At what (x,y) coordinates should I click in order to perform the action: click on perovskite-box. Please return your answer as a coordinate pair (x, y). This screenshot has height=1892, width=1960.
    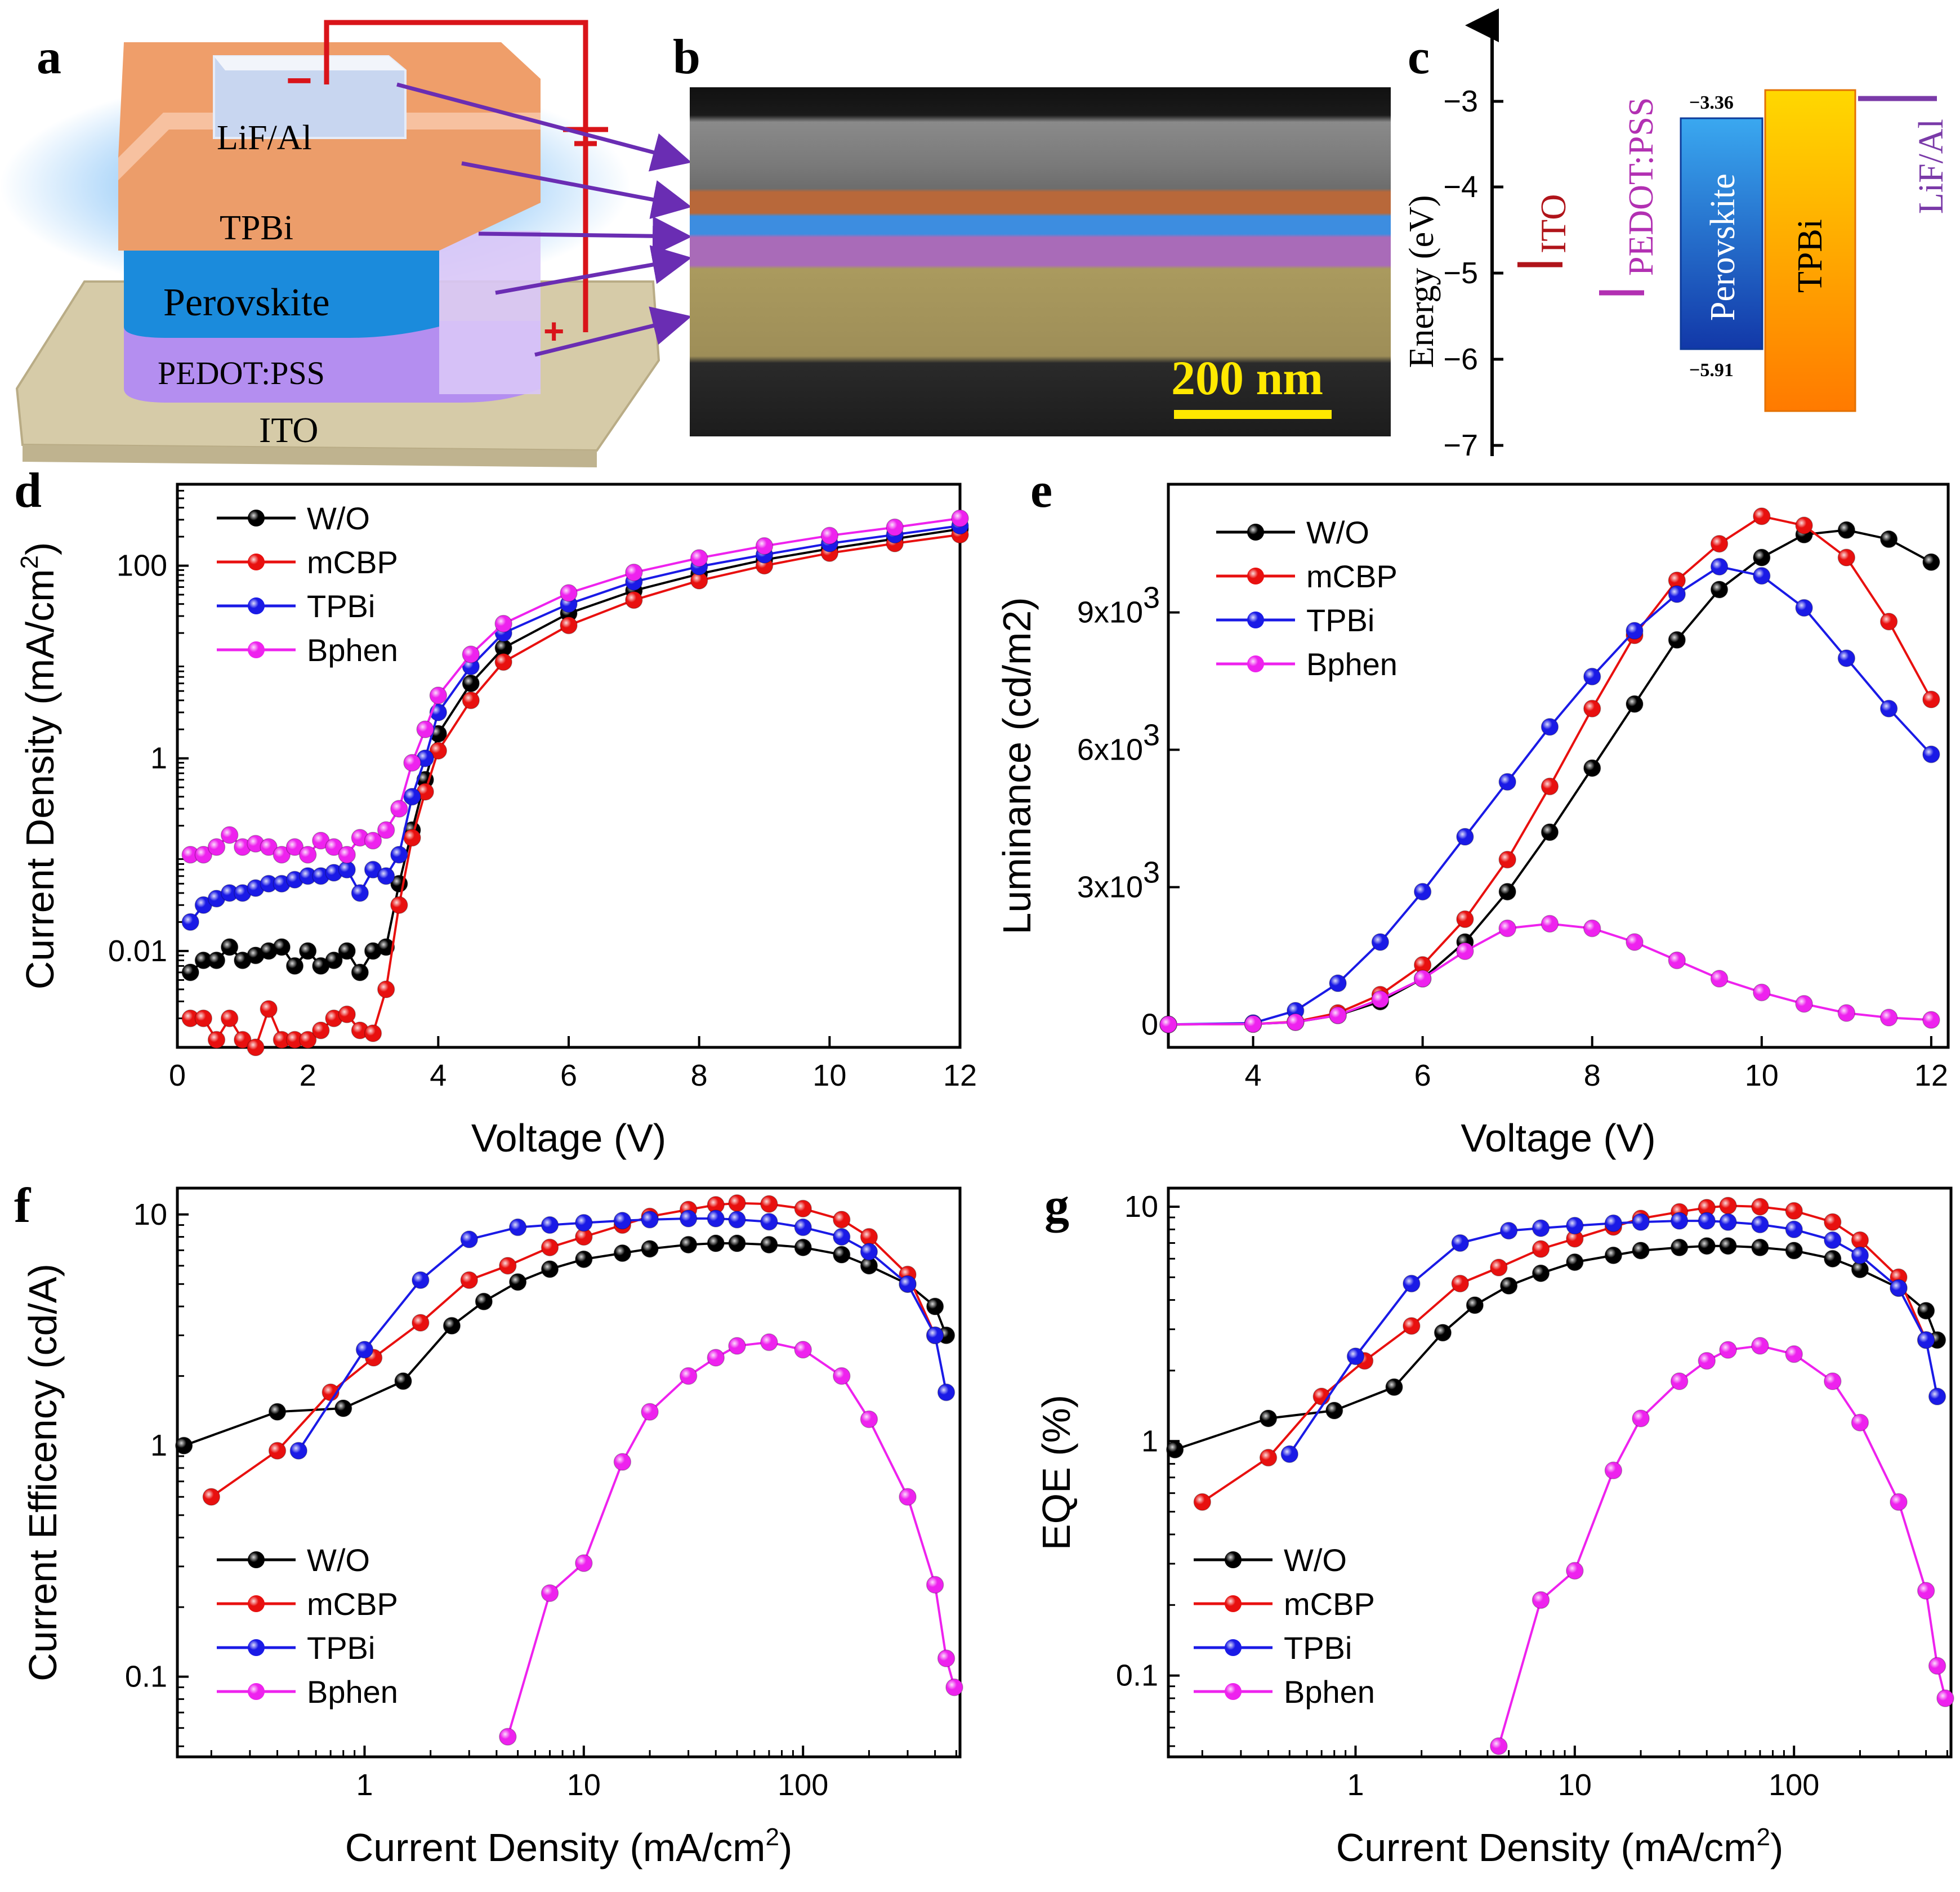
    Looking at the image, I should click on (1721, 233).